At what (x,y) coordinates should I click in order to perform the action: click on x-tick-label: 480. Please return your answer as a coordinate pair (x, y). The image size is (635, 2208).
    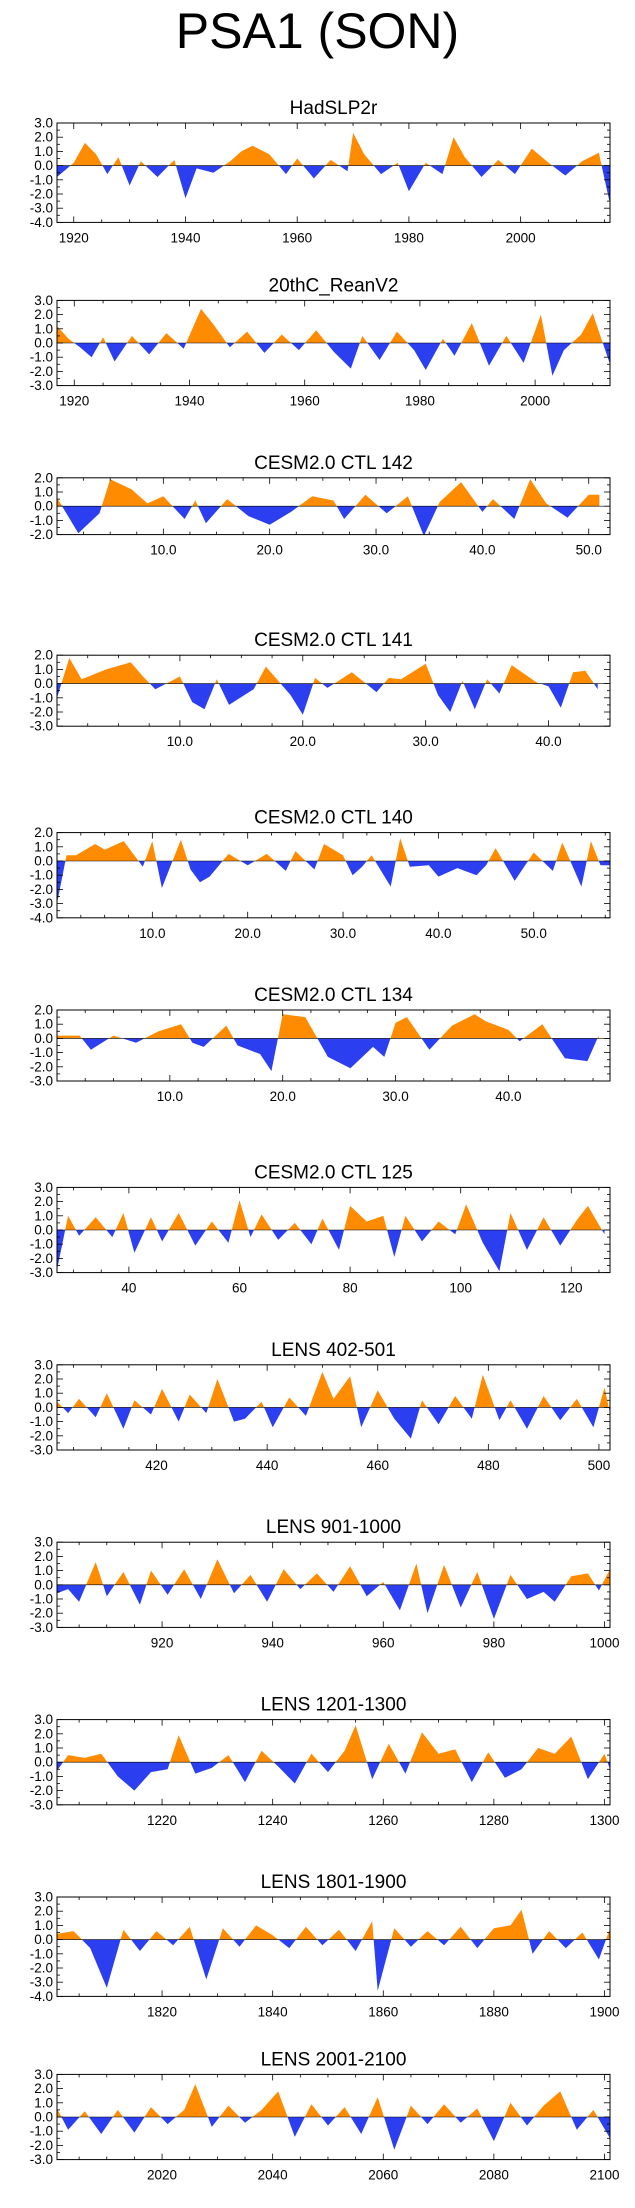
    Looking at the image, I should click on (488, 1465).